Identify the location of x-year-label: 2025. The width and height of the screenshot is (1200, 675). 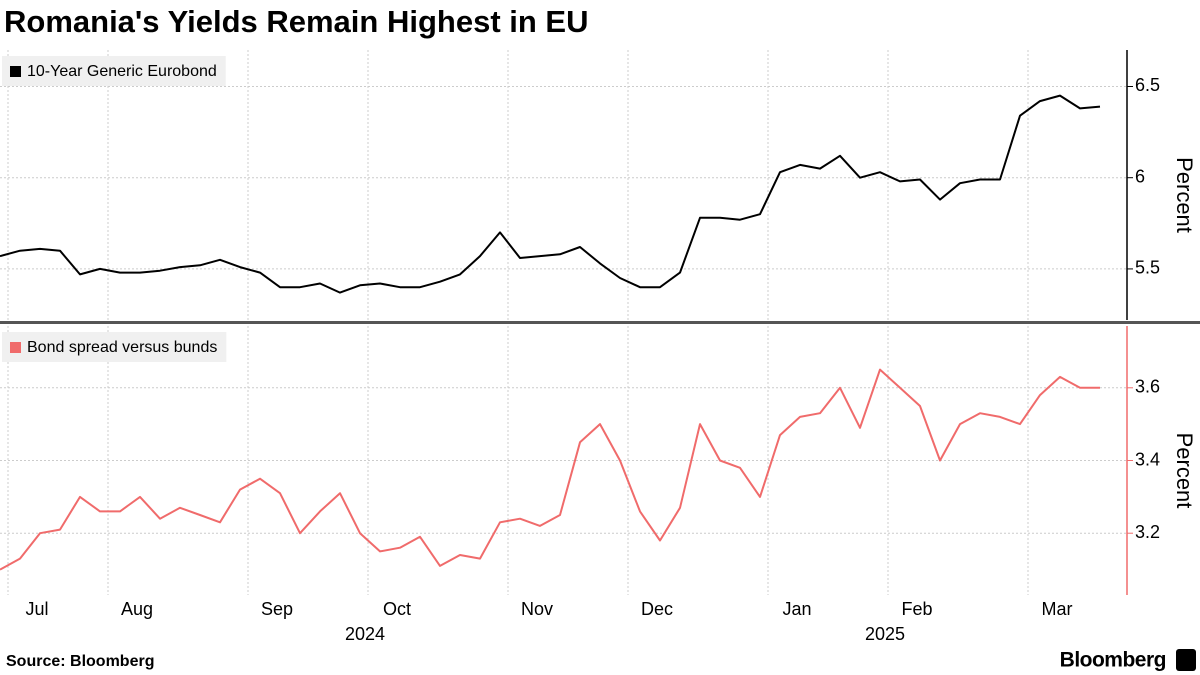
(885, 634).